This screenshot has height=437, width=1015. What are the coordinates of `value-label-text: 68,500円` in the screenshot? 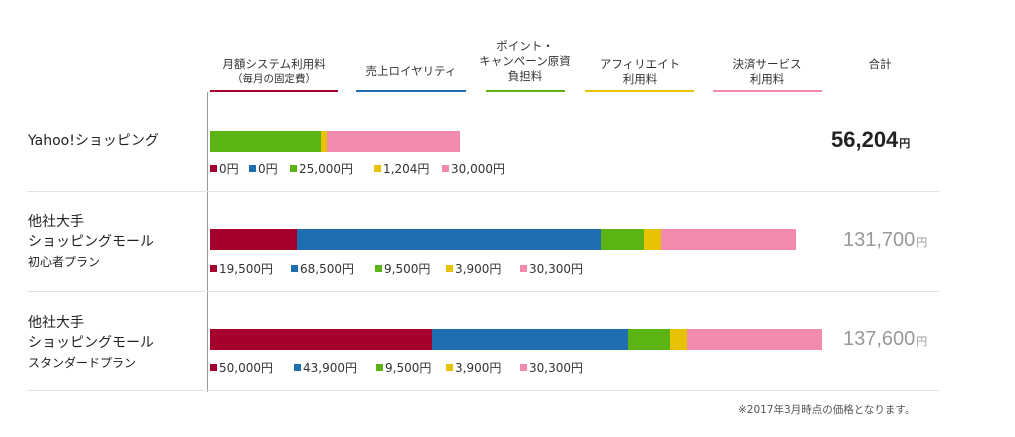 It's located at (327, 269).